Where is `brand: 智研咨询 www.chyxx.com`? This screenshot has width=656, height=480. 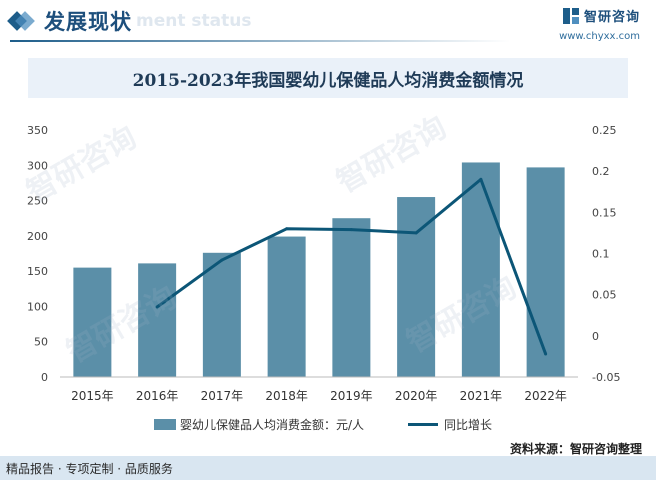 brand: 智研咨询 www.chyxx.com is located at coordinates (599, 24).